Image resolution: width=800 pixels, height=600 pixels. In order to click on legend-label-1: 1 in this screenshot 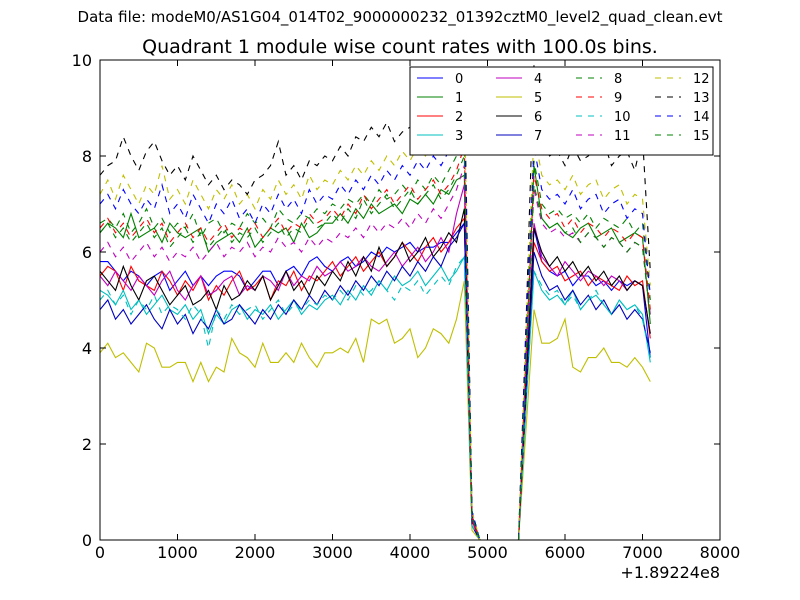, I will do `click(459, 98)`.